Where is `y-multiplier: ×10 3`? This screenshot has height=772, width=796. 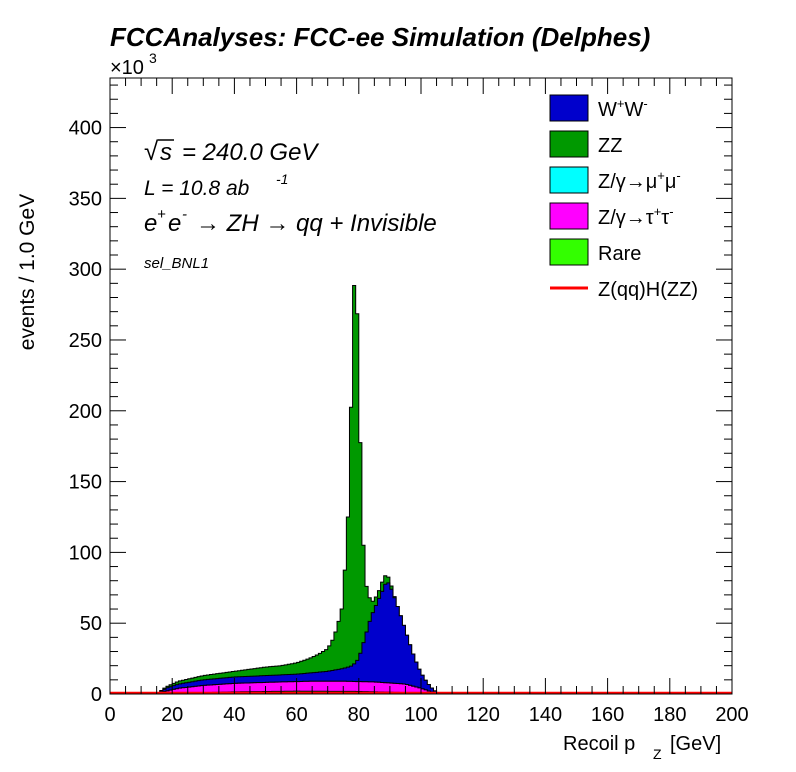 y-multiplier: ×10 3 is located at coordinates (133, 64).